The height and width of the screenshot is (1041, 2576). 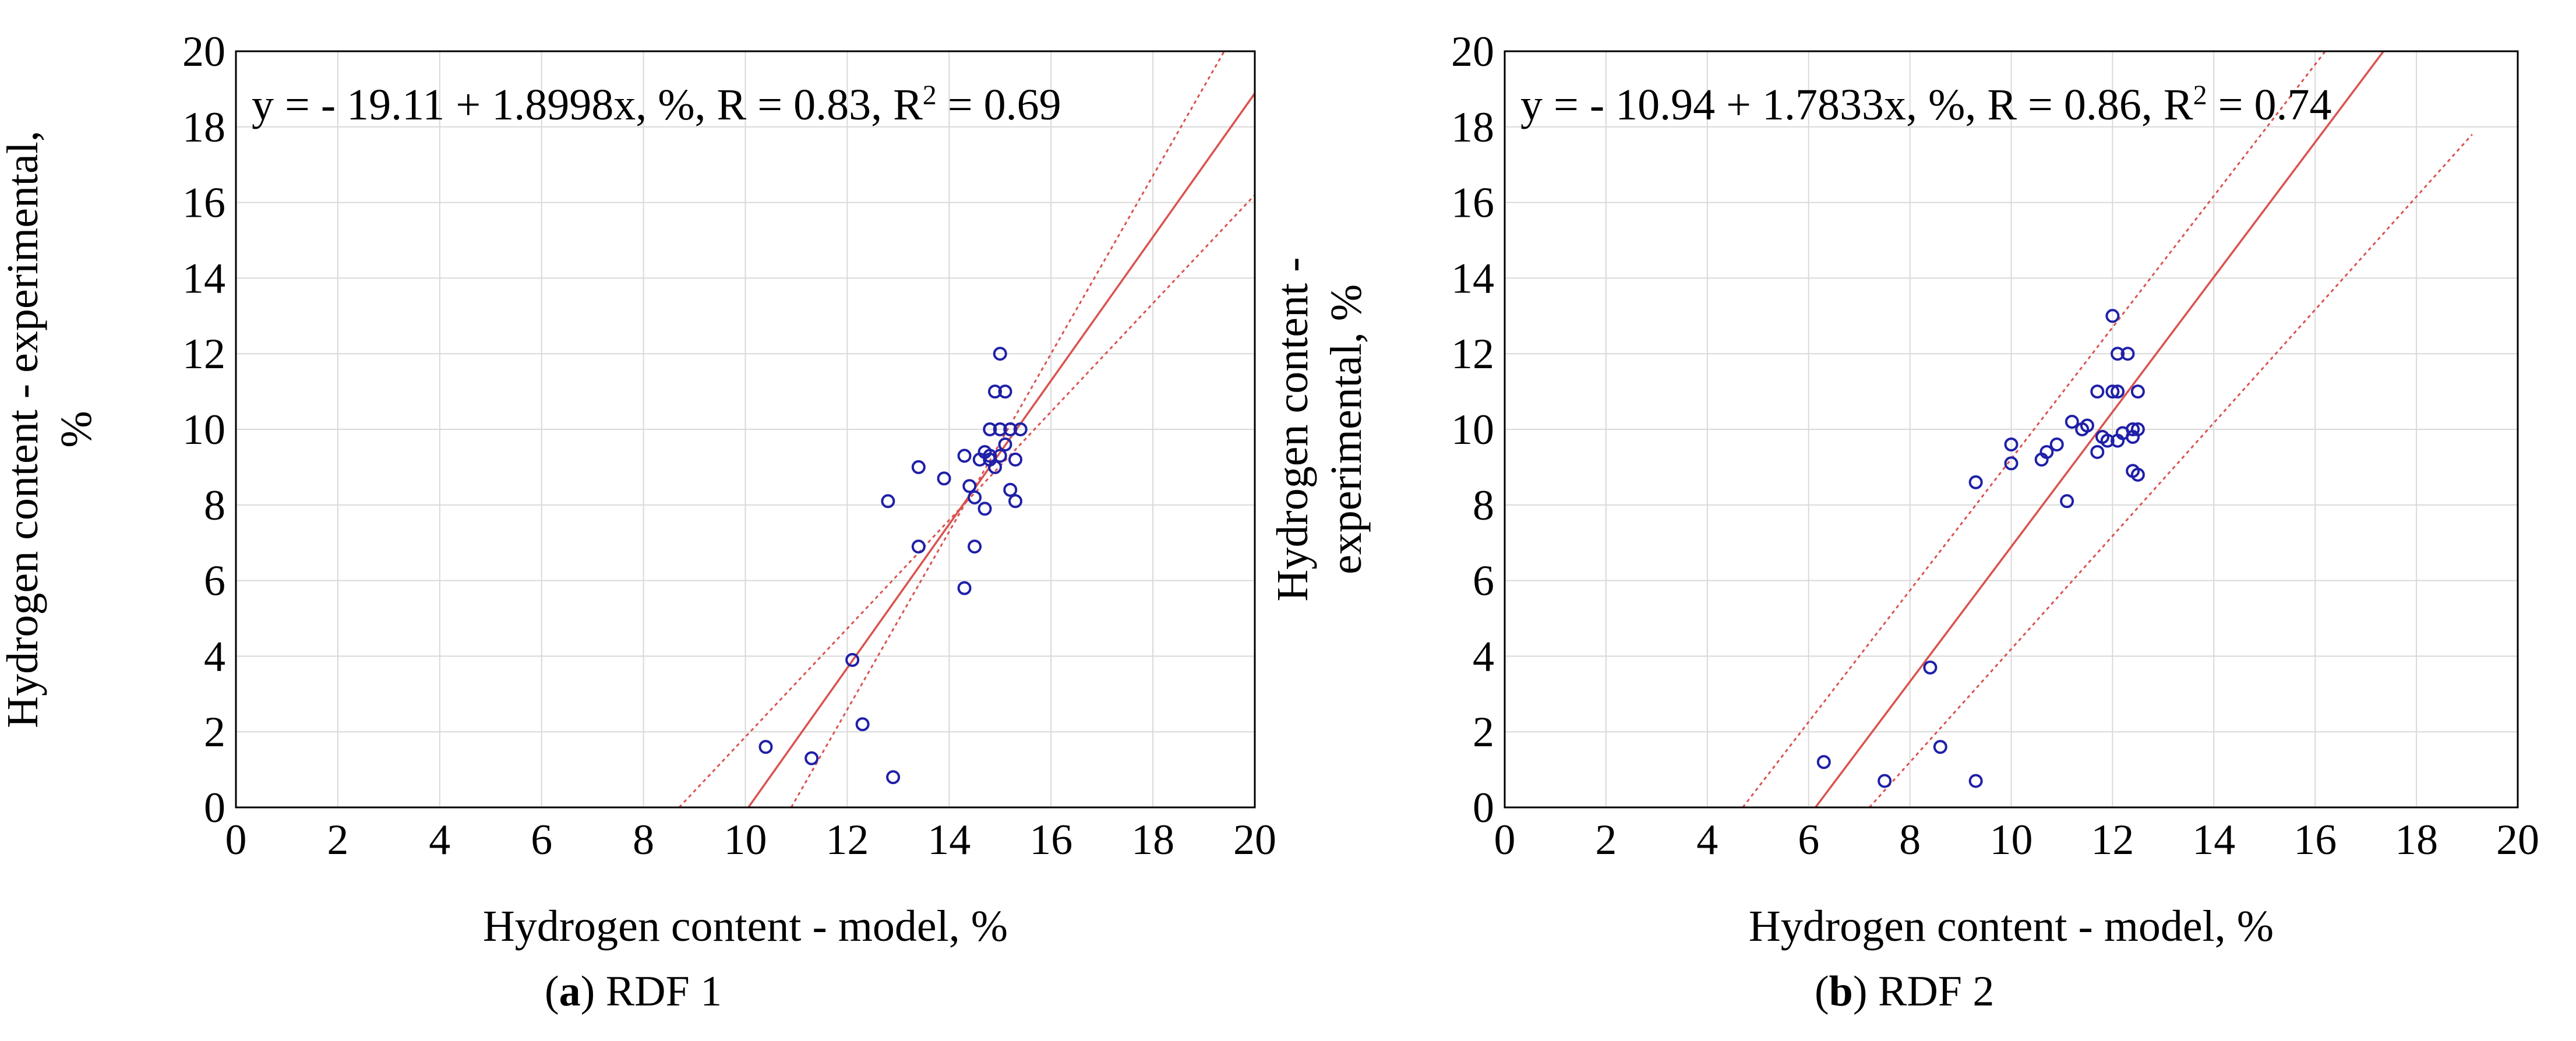 What do you see at coordinates (1841, 991) in the screenshot?
I see `caption-b-letter: b` at bounding box center [1841, 991].